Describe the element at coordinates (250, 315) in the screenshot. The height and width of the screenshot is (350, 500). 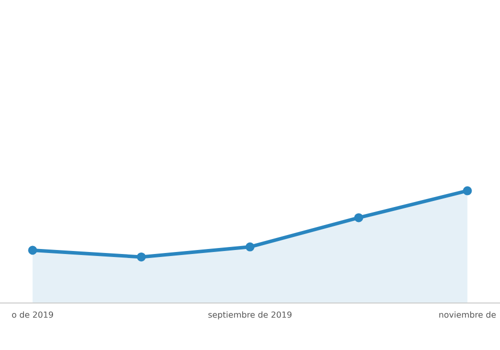
I see `x-tick-label: septiembre de 2019` at that location.